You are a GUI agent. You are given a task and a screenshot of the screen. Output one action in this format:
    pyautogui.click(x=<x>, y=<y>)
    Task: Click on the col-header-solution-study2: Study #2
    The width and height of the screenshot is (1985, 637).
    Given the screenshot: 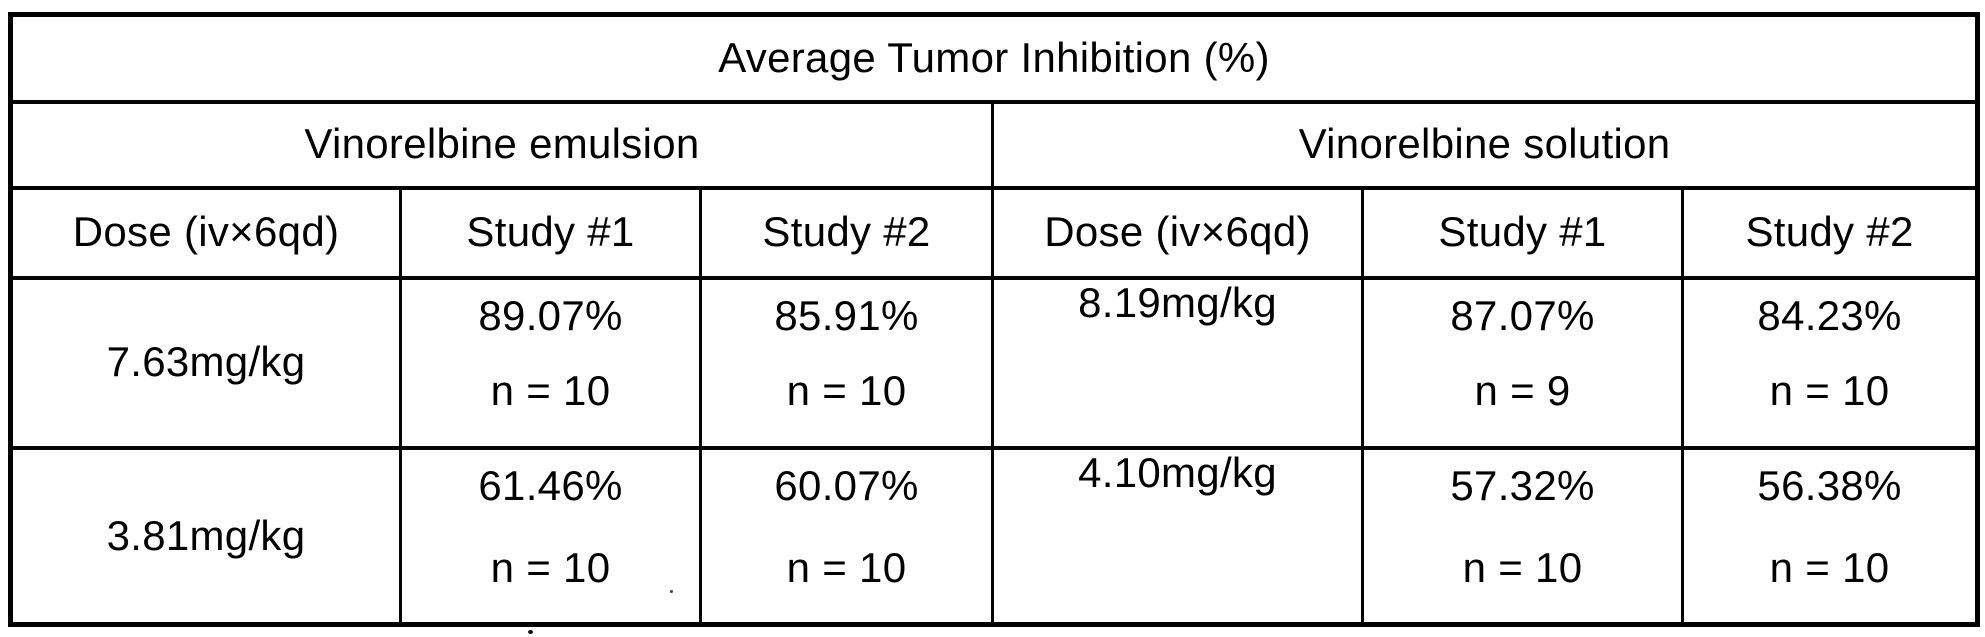 What is the action you would take?
    pyautogui.click(x=1830, y=232)
    